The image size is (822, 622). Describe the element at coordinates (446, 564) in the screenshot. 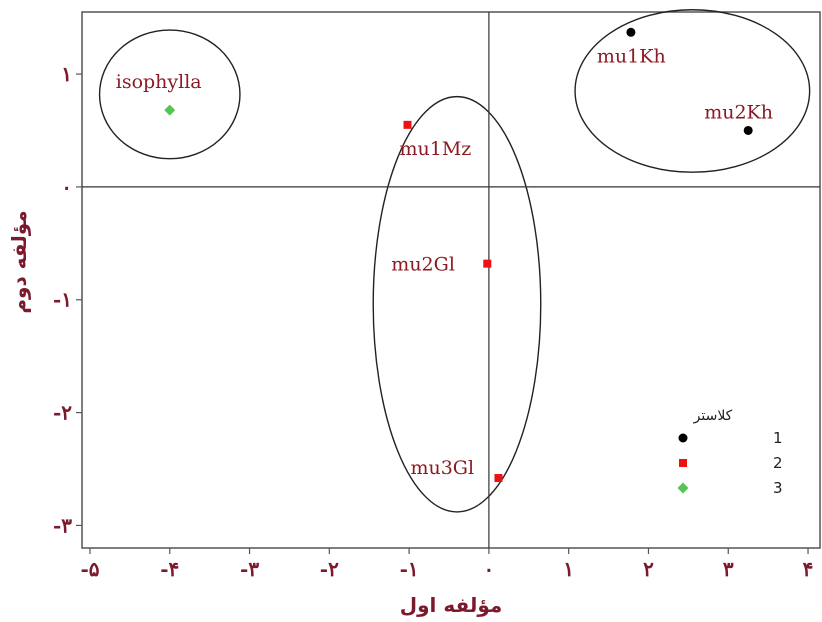

I see `x-axis-ticks: -۵ -۴ -۳ -۲ -۱ ۰ ۱ ۲ ۳ ۴` at that location.